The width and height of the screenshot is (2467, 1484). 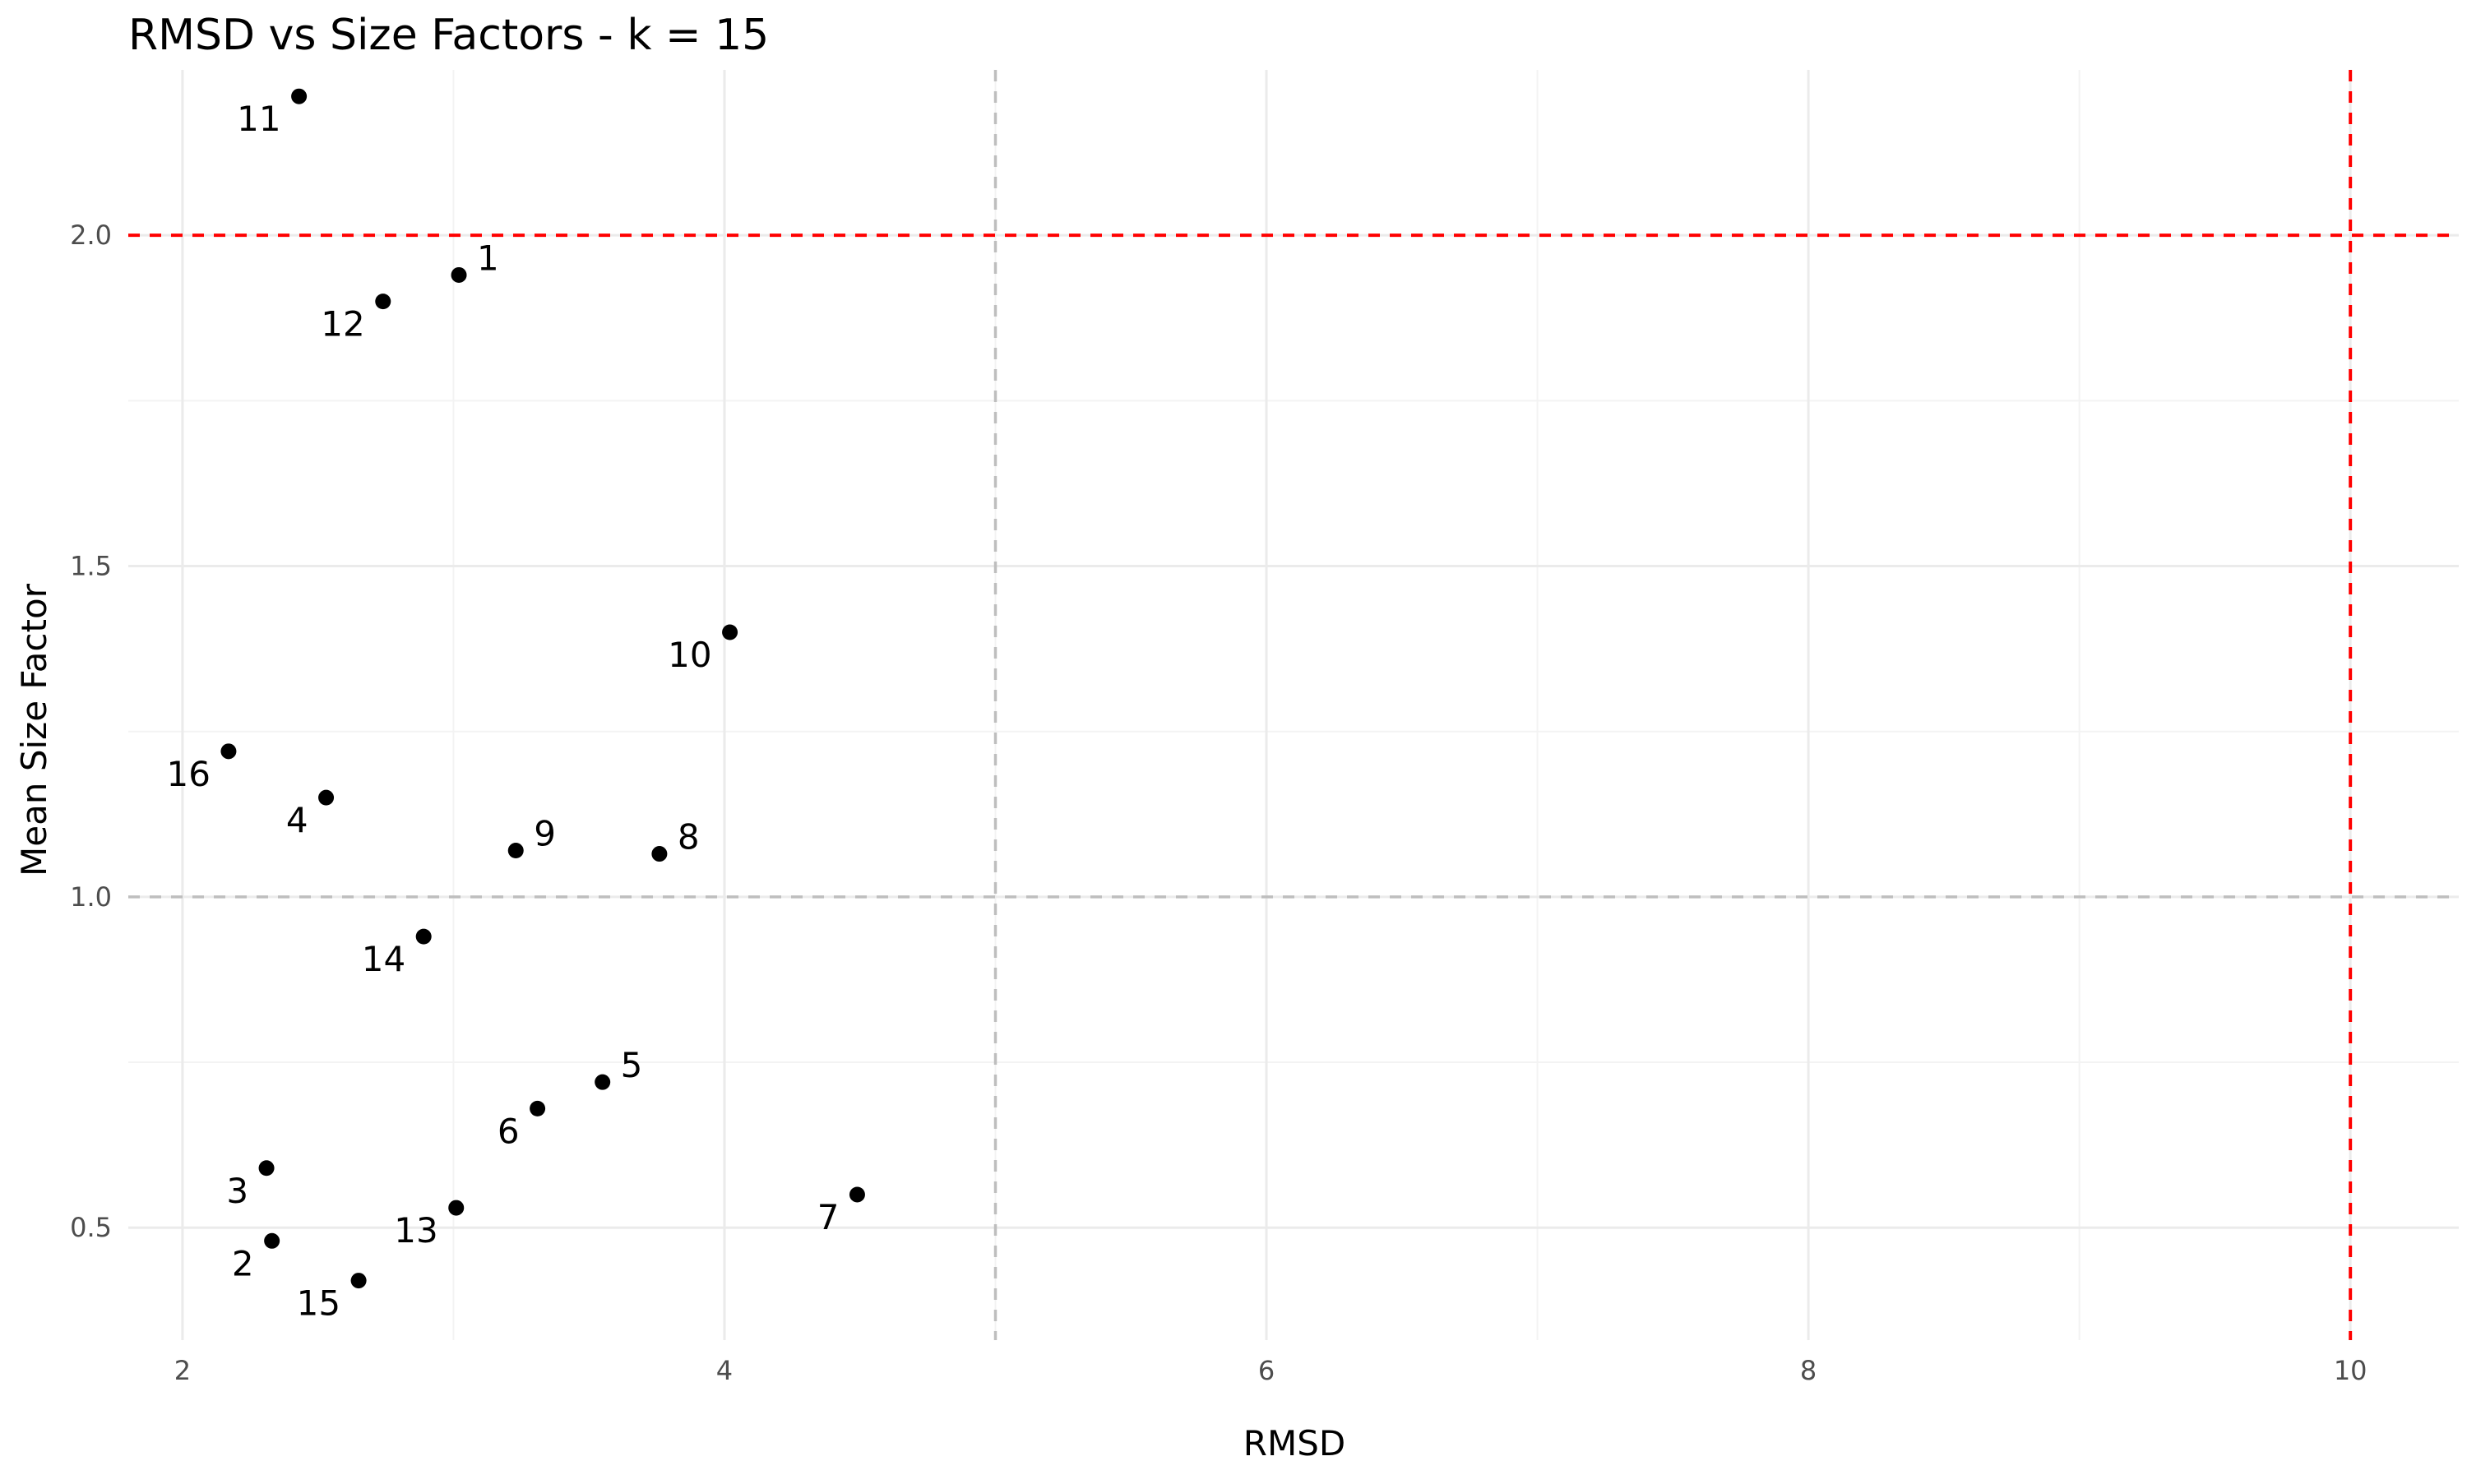 I want to click on point-label: 3, so click(x=237, y=1191).